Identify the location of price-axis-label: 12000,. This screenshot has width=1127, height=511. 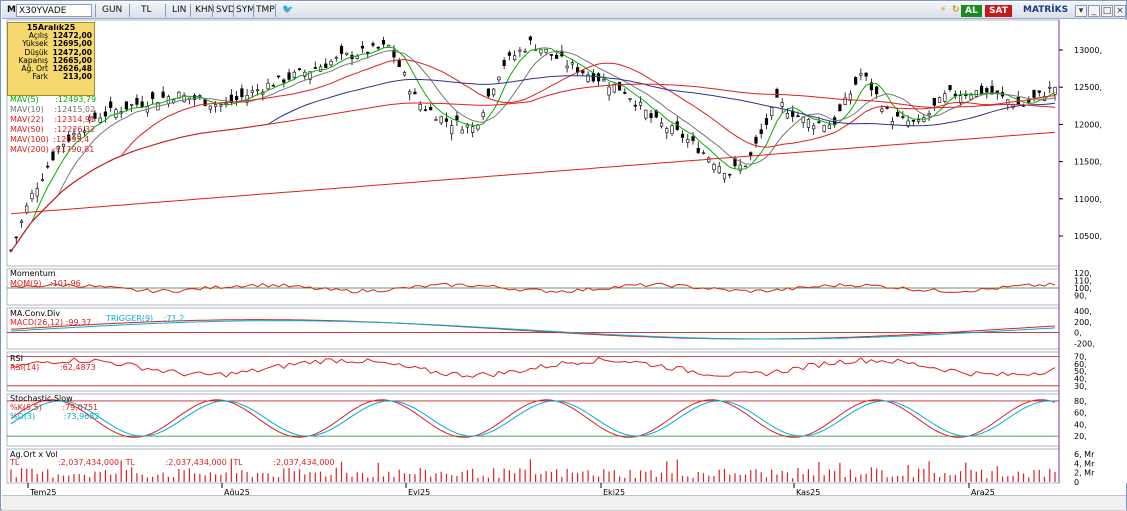
(1088, 124).